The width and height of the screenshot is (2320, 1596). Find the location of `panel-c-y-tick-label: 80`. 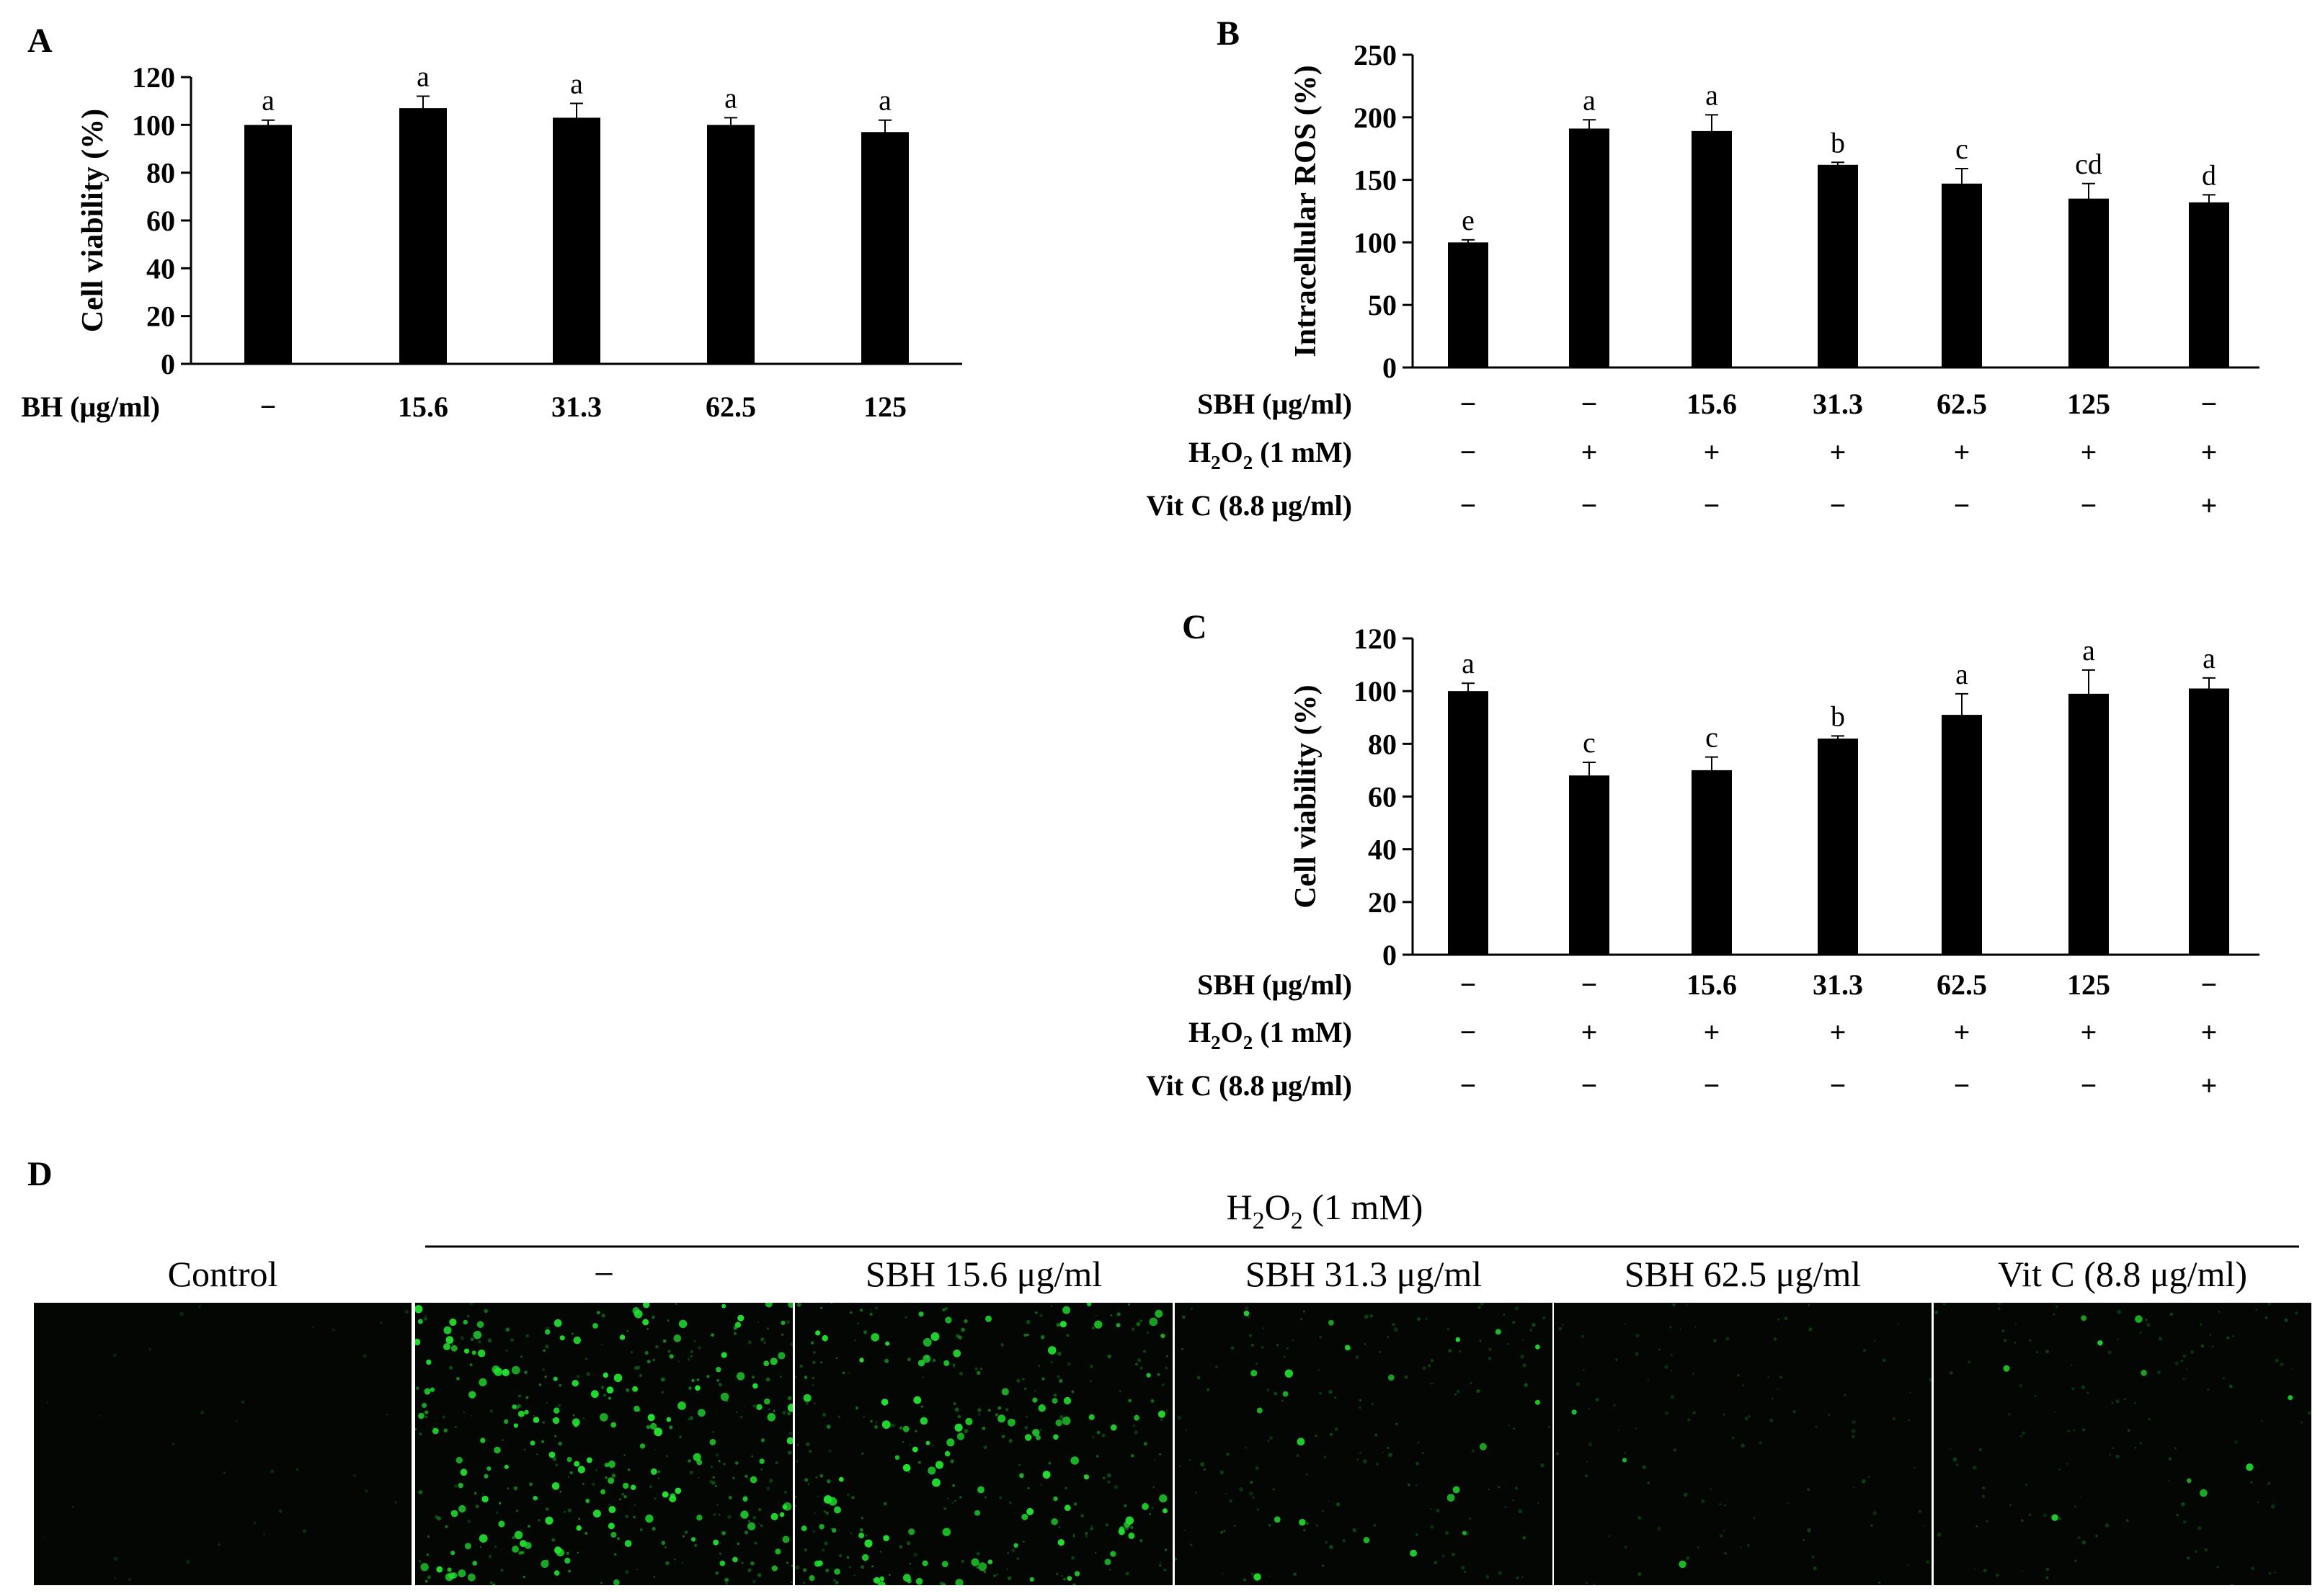

panel-c-y-tick-label: 80 is located at coordinates (1382, 744).